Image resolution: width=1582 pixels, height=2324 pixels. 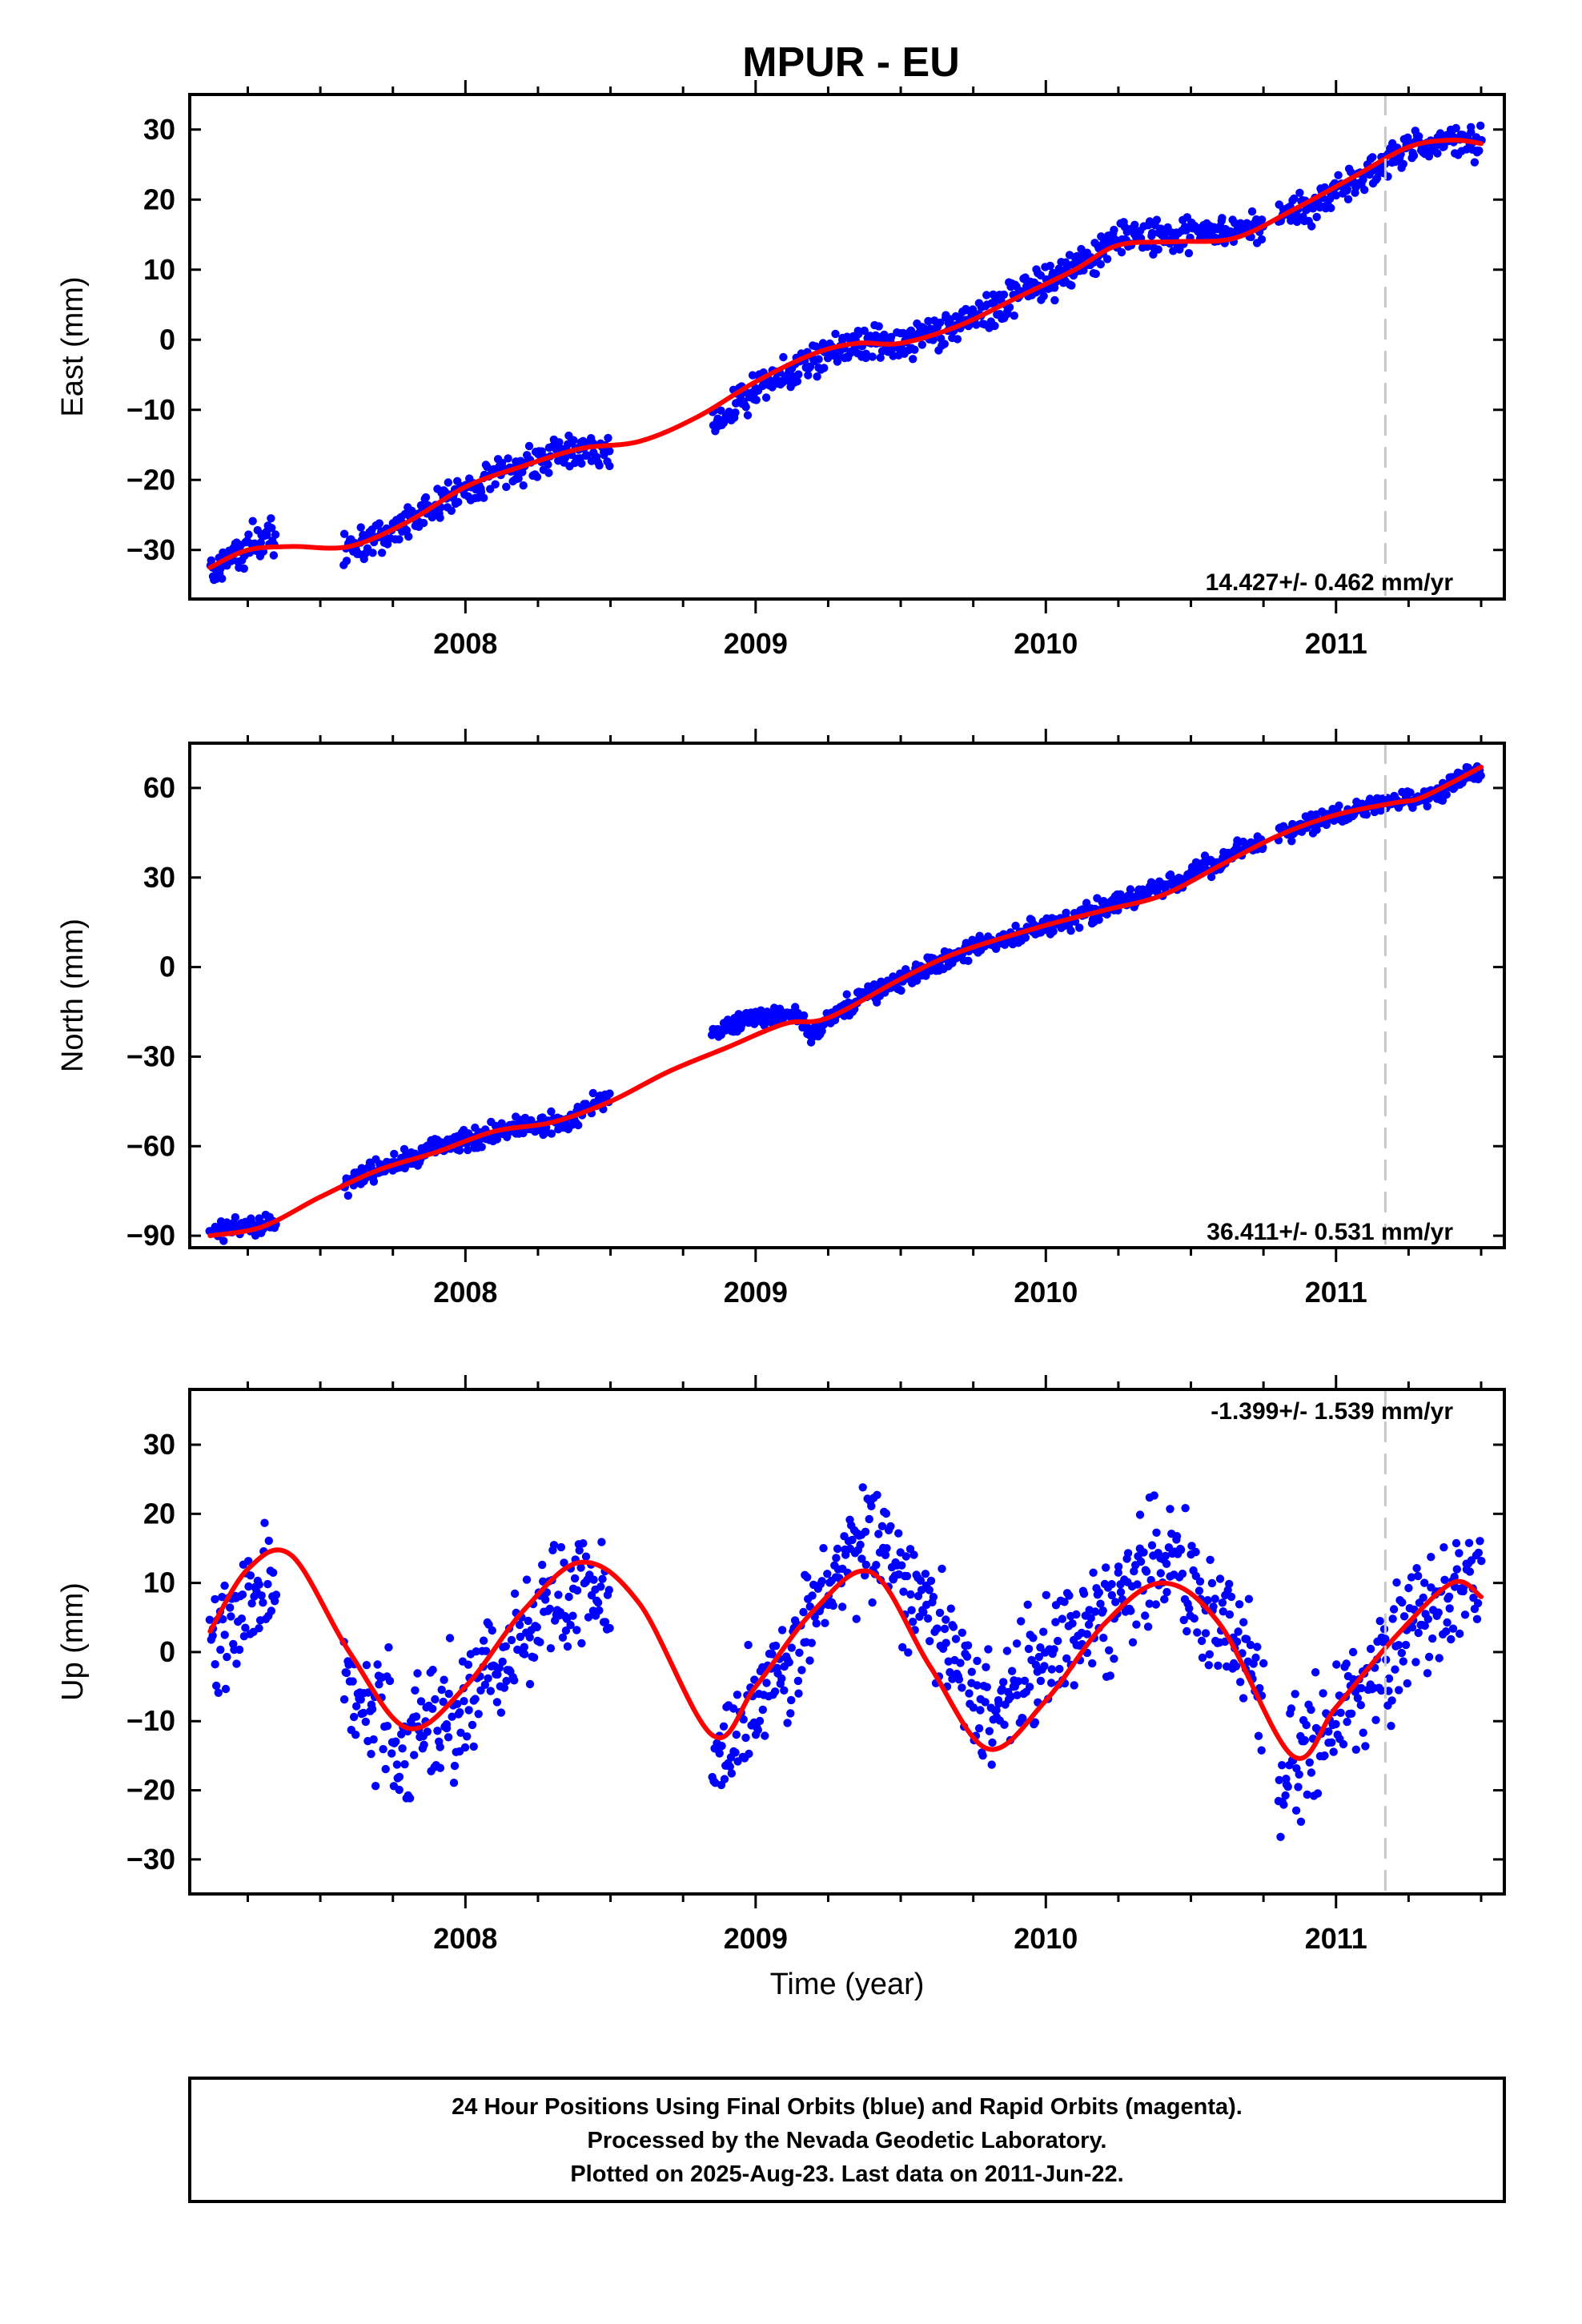 I want to click on x-tick-label: 2008, so click(x=465, y=1292).